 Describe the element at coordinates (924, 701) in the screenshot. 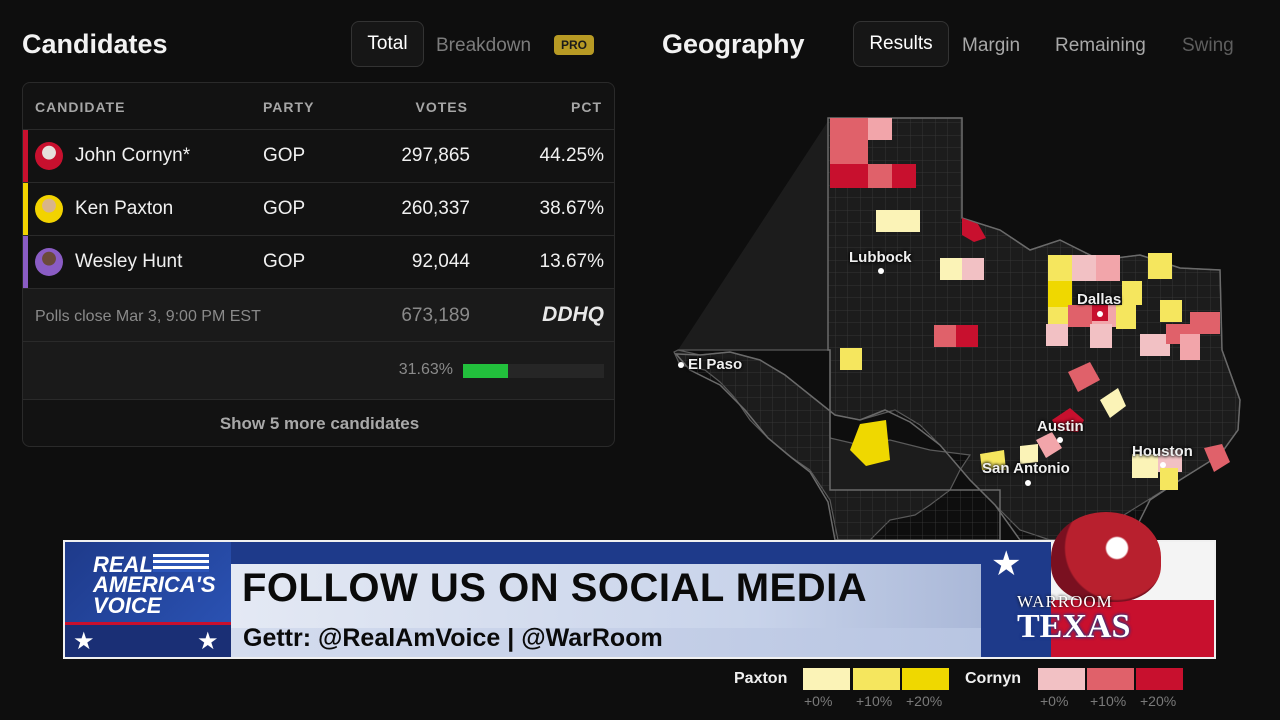

I see `legend-step: +20%` at that location.